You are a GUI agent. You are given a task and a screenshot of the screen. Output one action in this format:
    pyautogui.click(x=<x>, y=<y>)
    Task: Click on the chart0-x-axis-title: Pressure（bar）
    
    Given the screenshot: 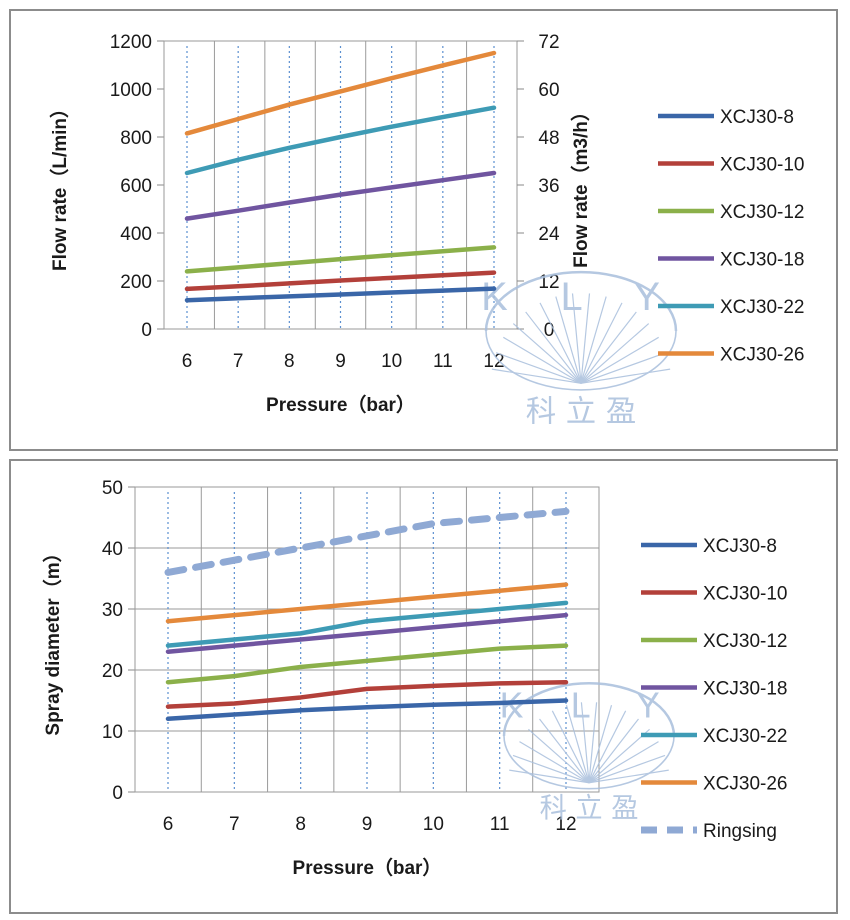 What is the action you would take?
    pyautogui.click(x=340, y=404)
    